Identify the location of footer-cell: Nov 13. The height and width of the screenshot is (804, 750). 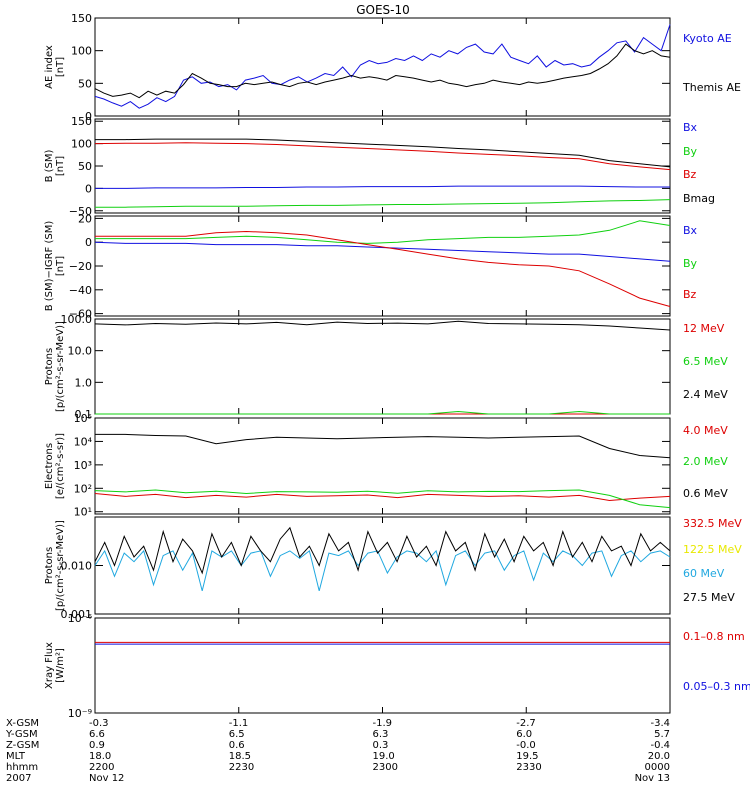
(652, 778).